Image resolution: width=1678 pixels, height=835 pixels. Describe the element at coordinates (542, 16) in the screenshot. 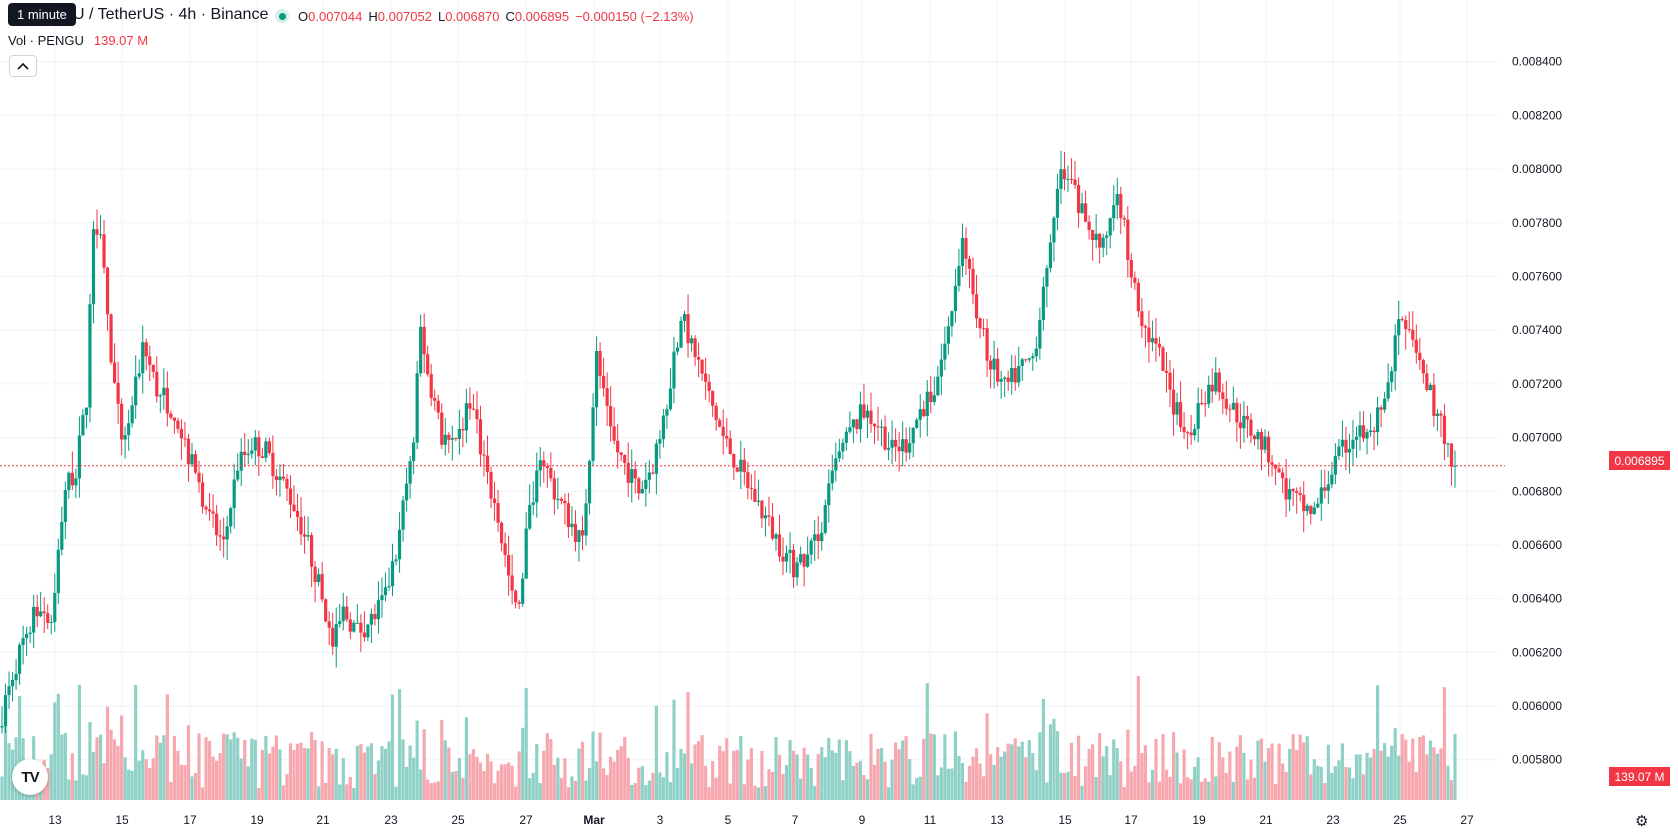

I see `close-value: 0.006895` at that location.